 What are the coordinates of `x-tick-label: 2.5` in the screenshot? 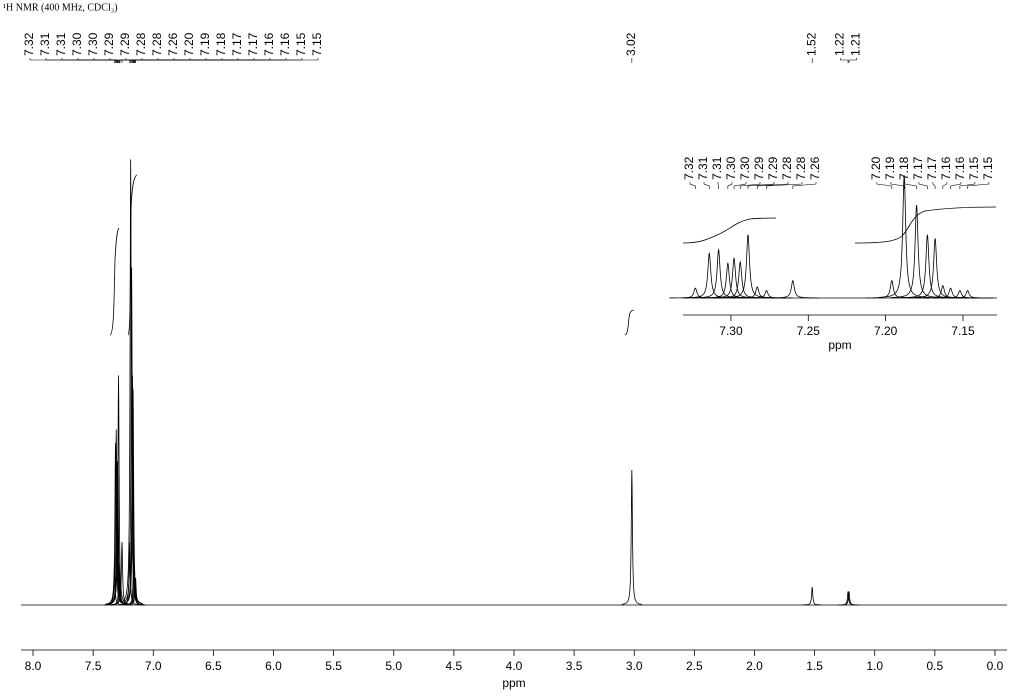 It's located at (694, 666).